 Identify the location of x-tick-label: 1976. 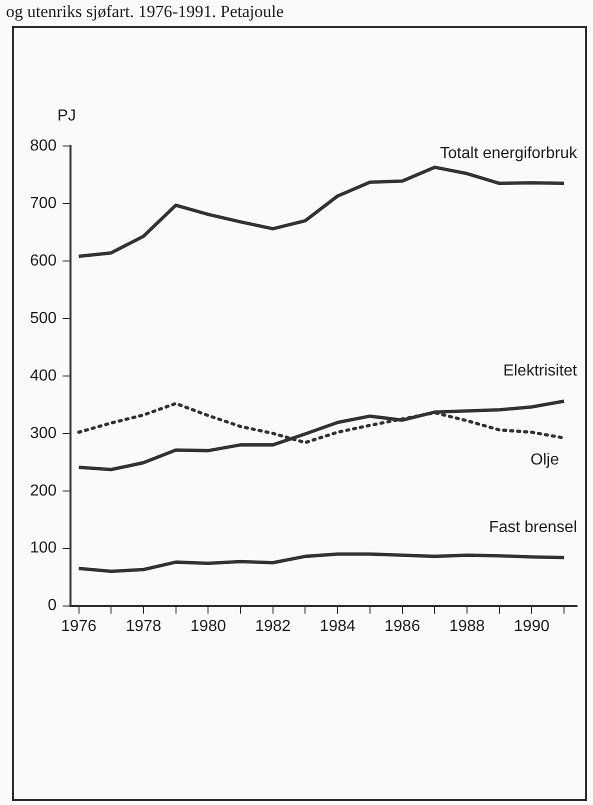
(78, 626).